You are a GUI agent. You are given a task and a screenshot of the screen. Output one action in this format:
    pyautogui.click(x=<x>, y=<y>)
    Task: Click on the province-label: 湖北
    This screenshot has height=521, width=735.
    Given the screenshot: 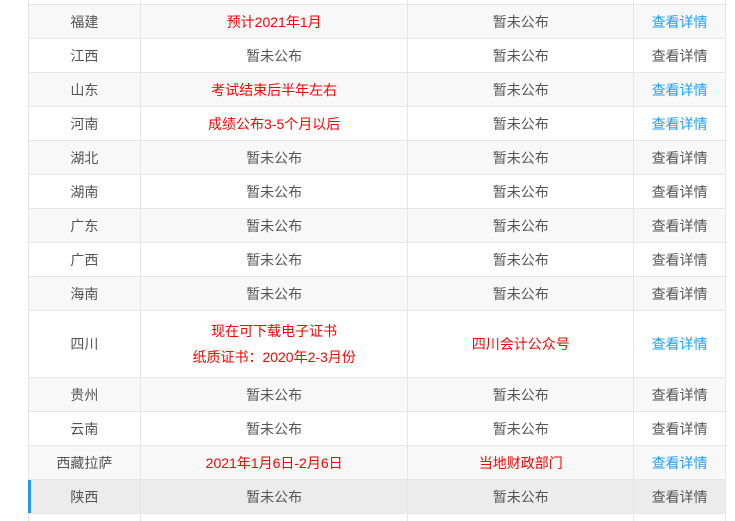 What is the action you would take?
    pyautogui.click(x=84, y=157)
    